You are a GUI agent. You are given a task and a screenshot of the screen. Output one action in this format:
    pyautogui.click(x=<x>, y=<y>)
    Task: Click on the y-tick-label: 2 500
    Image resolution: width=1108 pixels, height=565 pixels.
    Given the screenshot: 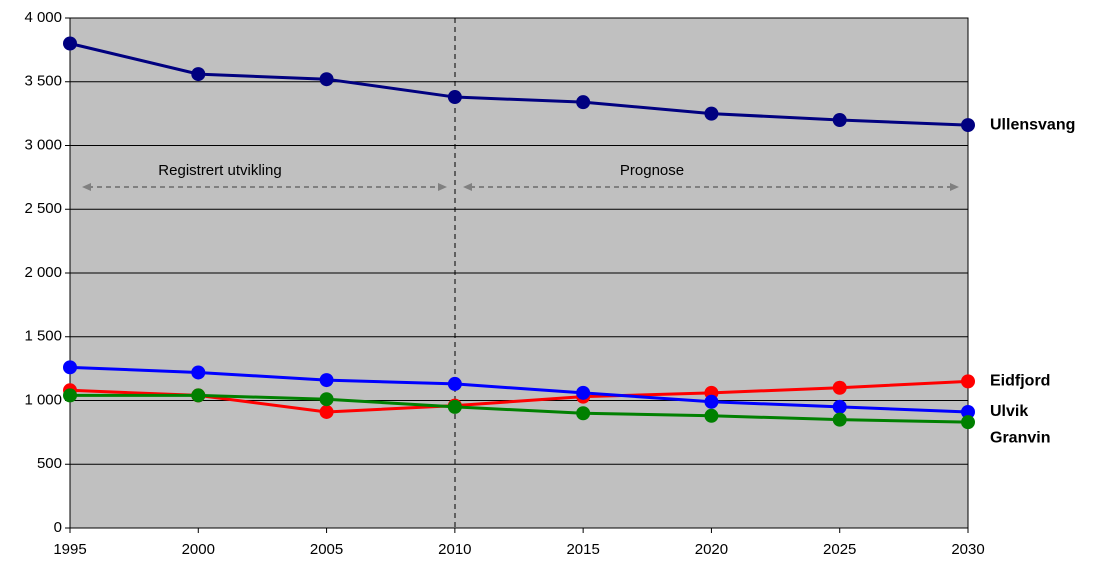 What is the action you would take?
    pyautogui.click(x=43, y=208)
    